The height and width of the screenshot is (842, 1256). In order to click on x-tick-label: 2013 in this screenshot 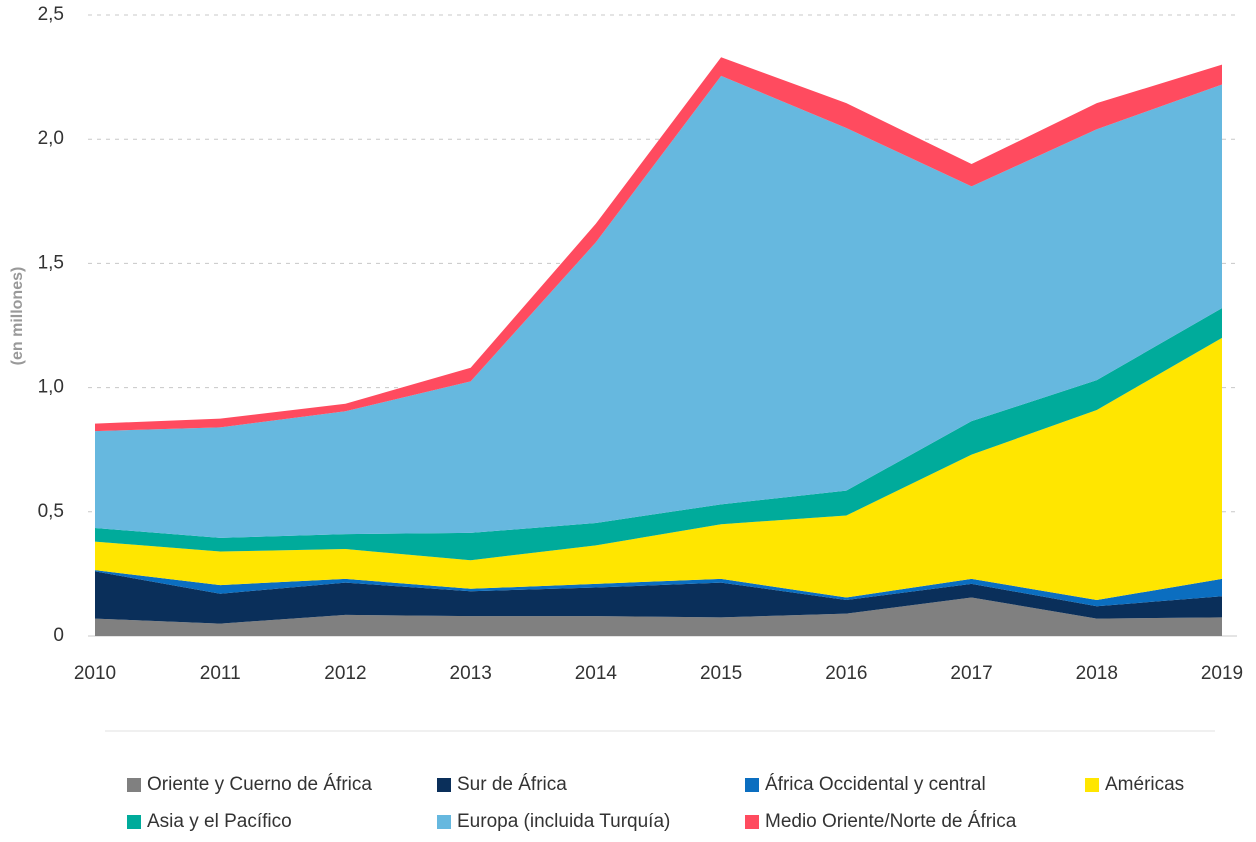, I will do `click(471, 673)`.